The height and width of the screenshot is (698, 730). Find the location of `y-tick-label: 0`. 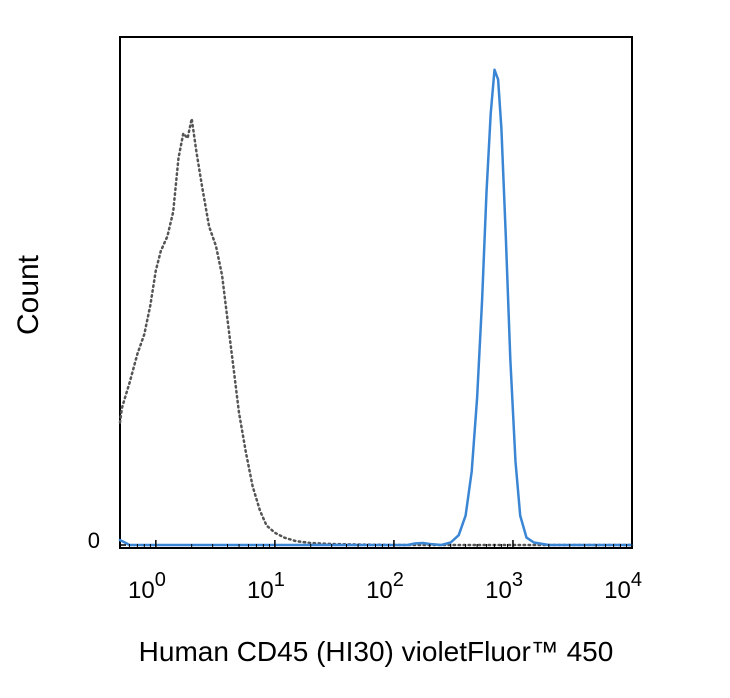

y-tick-label: 0 is located at coordinates (94, 540).